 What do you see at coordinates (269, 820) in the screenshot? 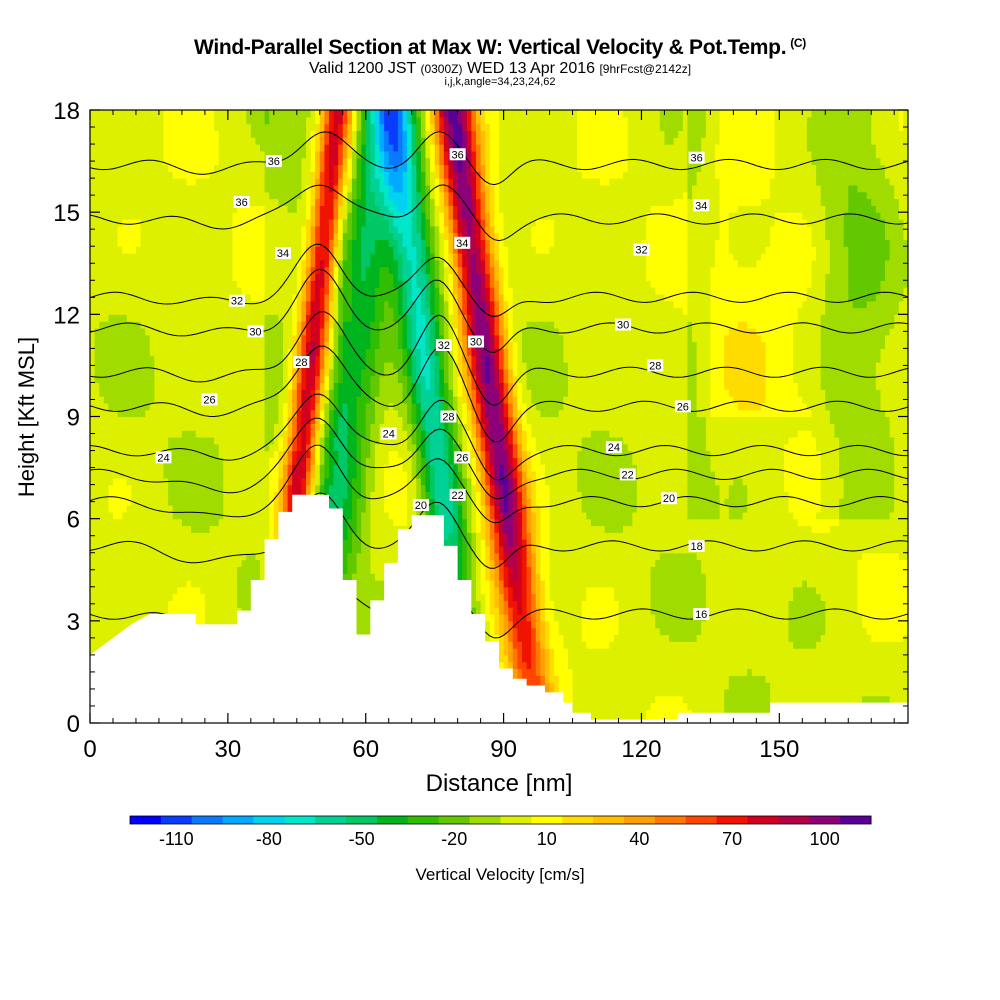
I see `colorbar-swatch` at bounding box center [269, 820].